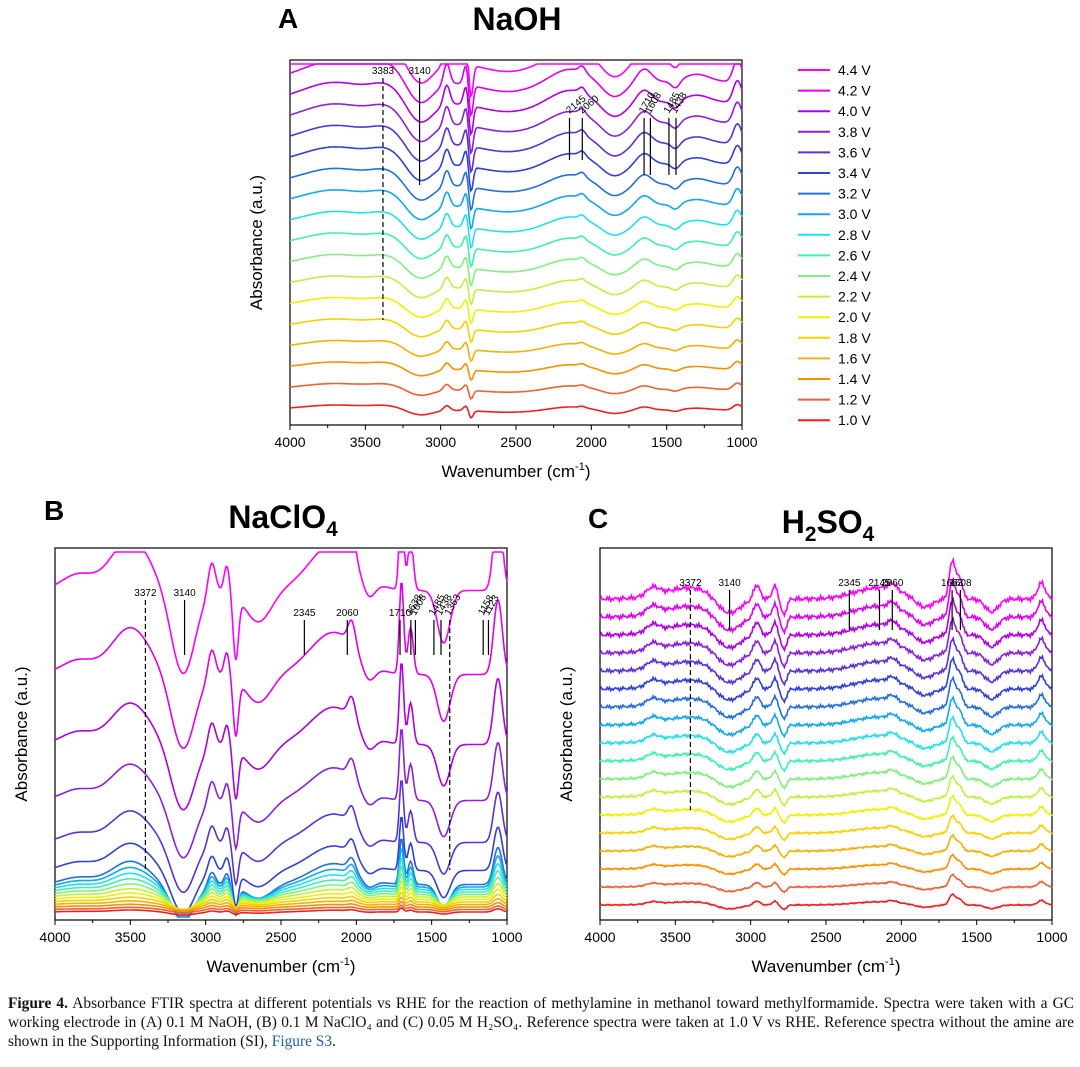 The height and width of the screenshot is (1067, 1080). I want to click on panel-c-annot-label-1608: 1608, so click(960, 583).